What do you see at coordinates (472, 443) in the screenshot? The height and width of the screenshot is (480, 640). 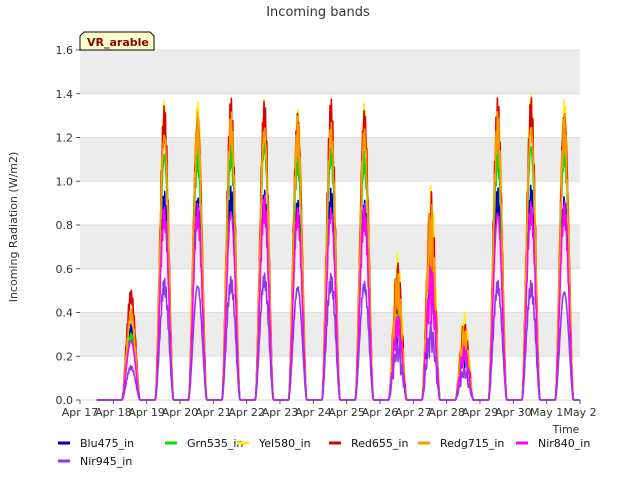 I see `legend-label: Redg715_in` at bounding box center [472, 443].